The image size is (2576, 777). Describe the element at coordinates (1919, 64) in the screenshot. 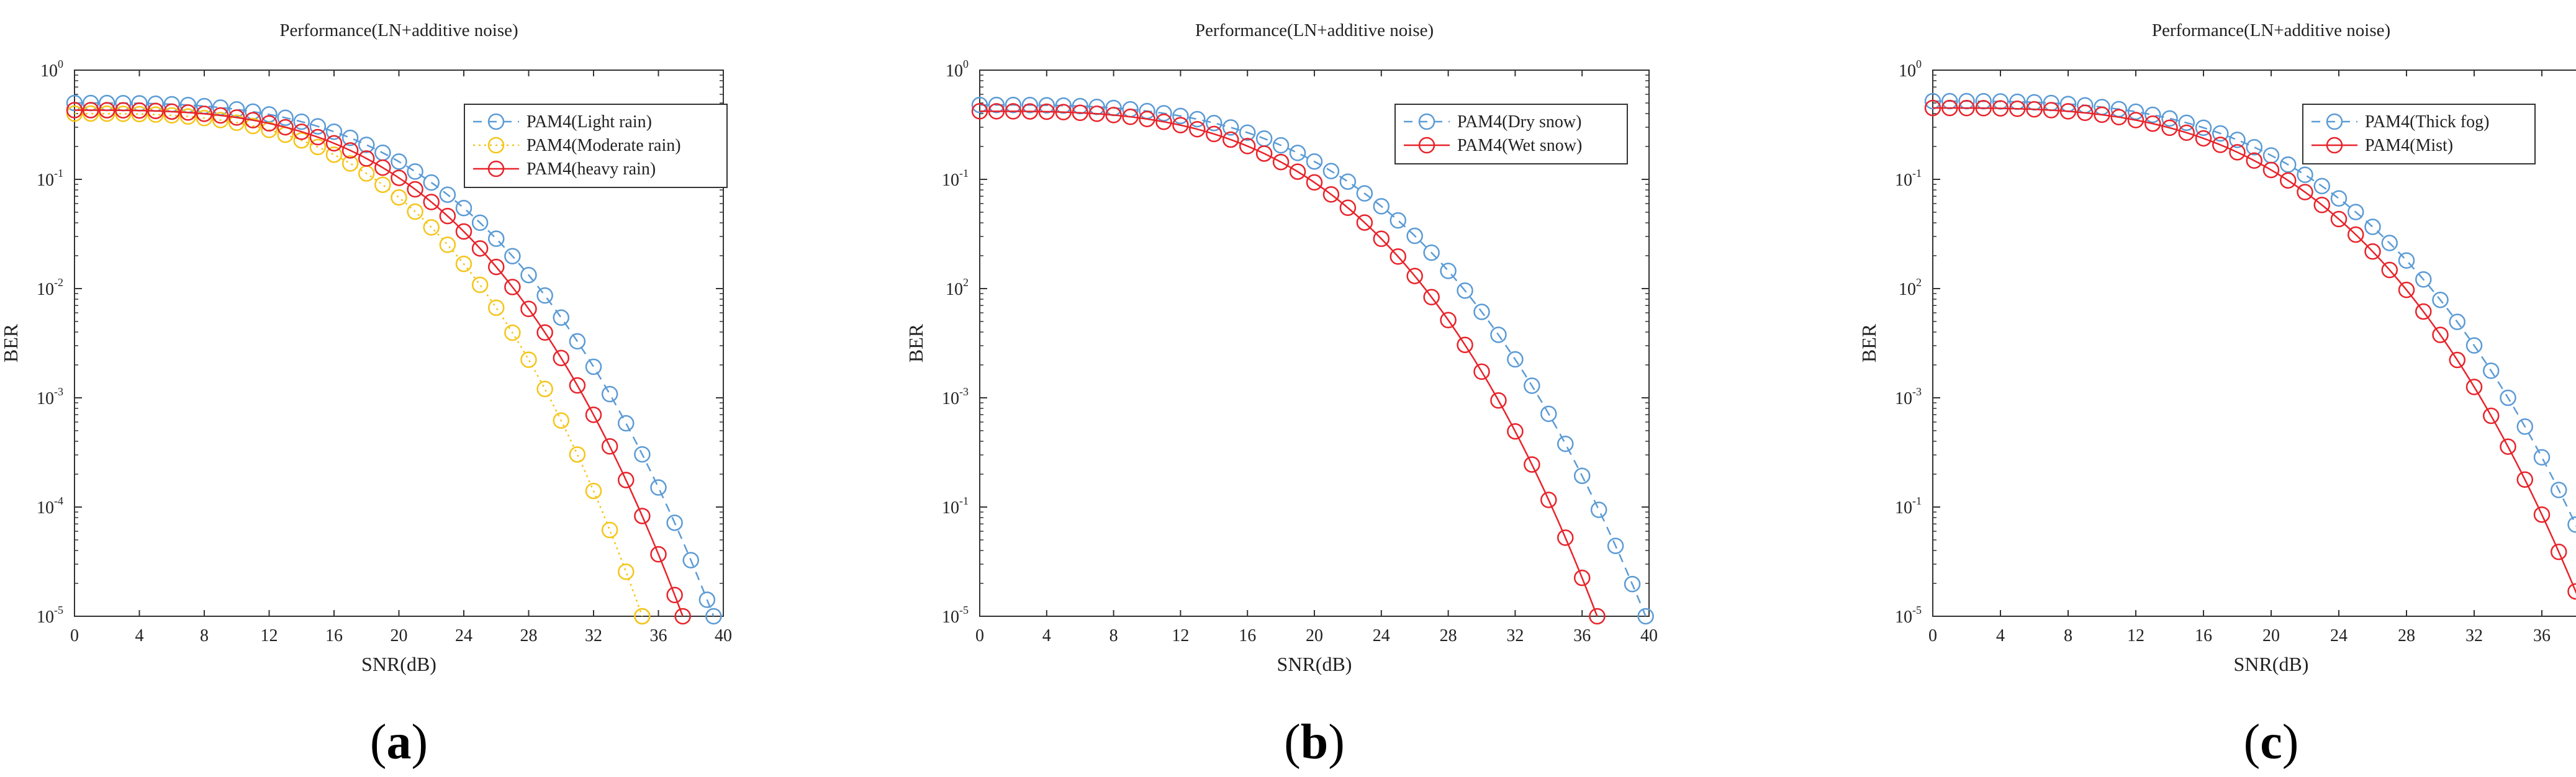

I see `y-tick-exponent: 0` at that location.